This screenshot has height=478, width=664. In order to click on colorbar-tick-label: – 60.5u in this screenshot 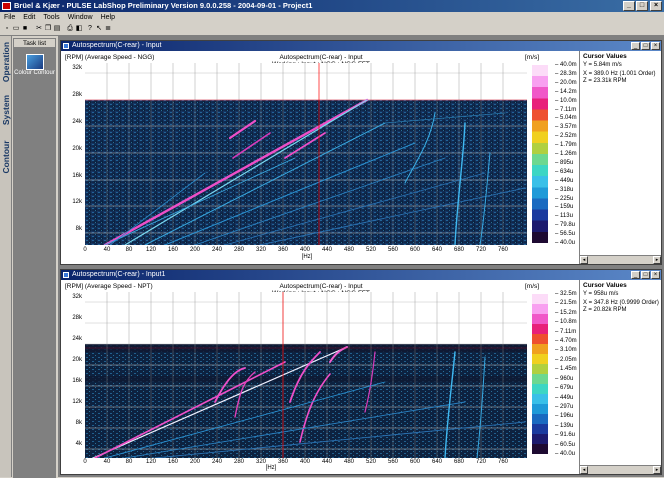, I will do `click(565, 444)`.